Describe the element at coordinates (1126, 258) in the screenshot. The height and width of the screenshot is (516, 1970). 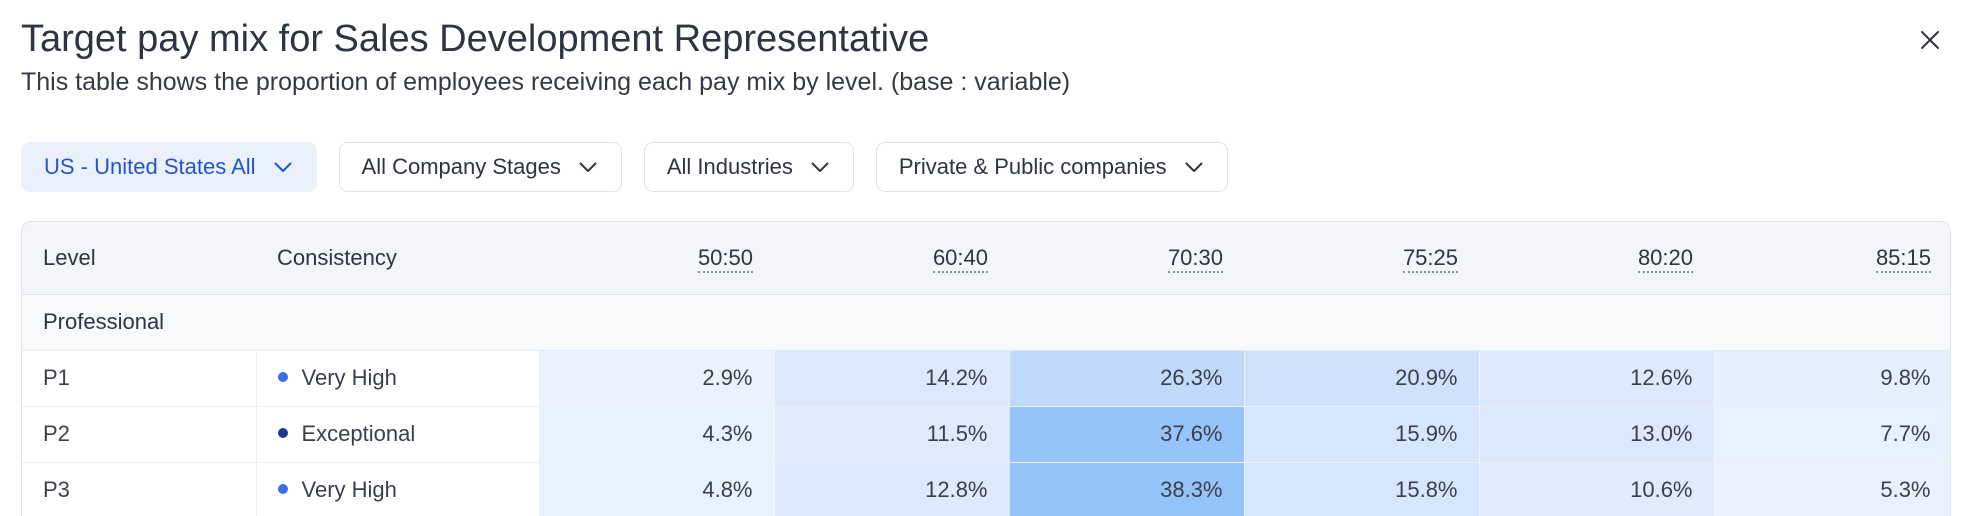
I see `column-header-mix: 70:30` at that location.